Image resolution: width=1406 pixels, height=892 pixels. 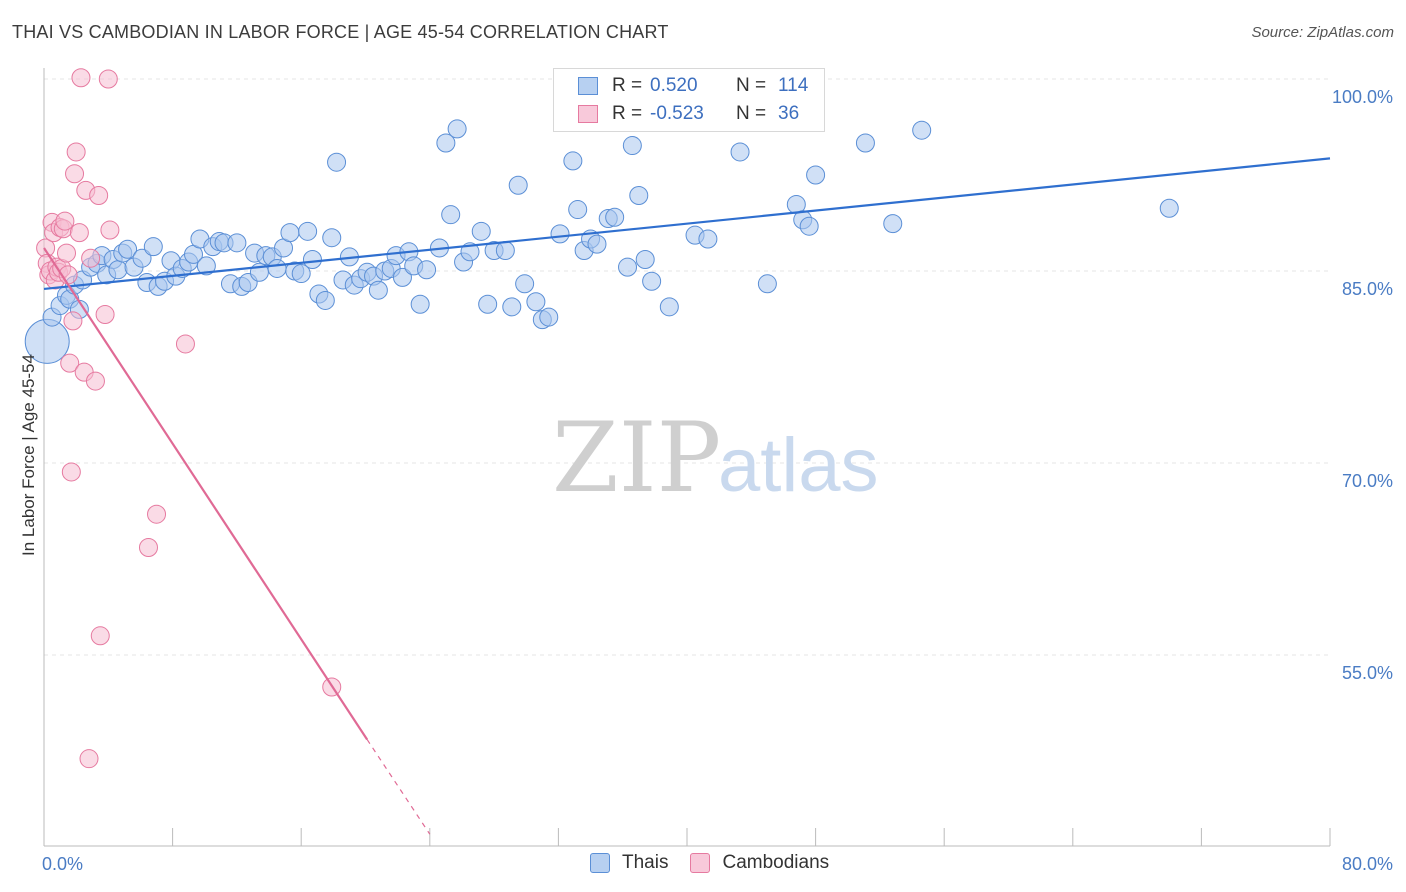 I want to click on watermark-zip: ZIP, so click(x=636, y=458).